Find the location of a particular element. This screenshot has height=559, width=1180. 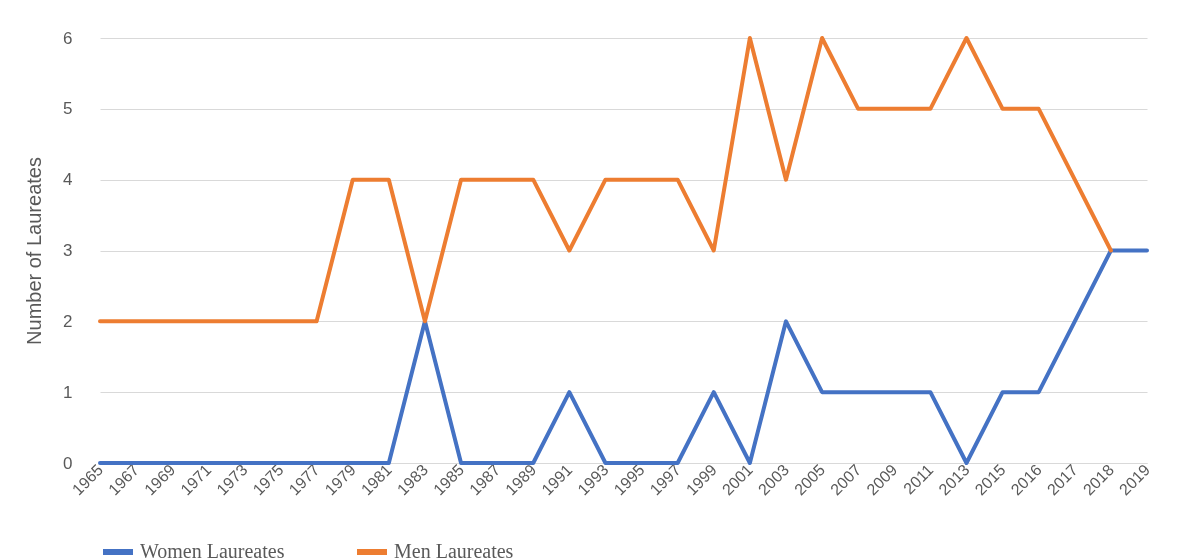

y-tick-label: 5 is located at coordinates (68, 109).